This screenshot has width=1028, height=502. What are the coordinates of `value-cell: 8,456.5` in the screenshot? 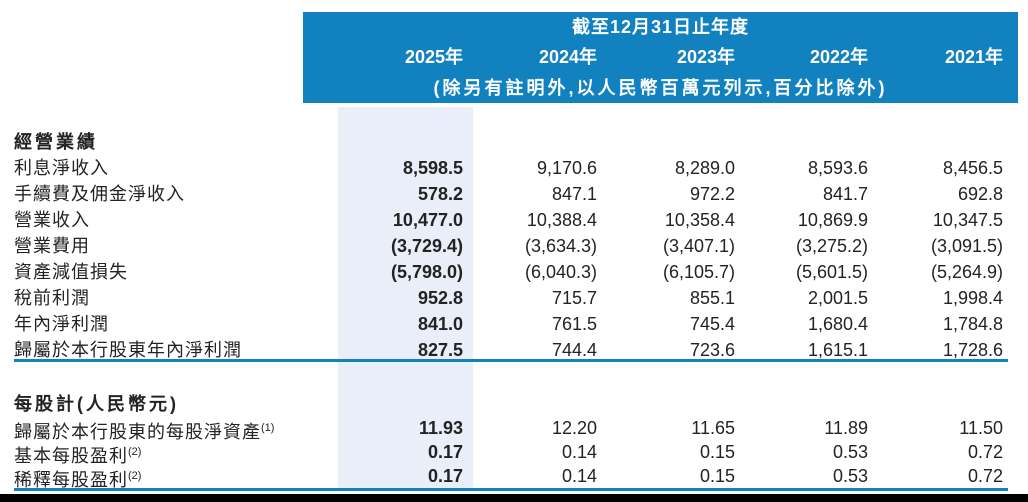 It's located at (972, 168).